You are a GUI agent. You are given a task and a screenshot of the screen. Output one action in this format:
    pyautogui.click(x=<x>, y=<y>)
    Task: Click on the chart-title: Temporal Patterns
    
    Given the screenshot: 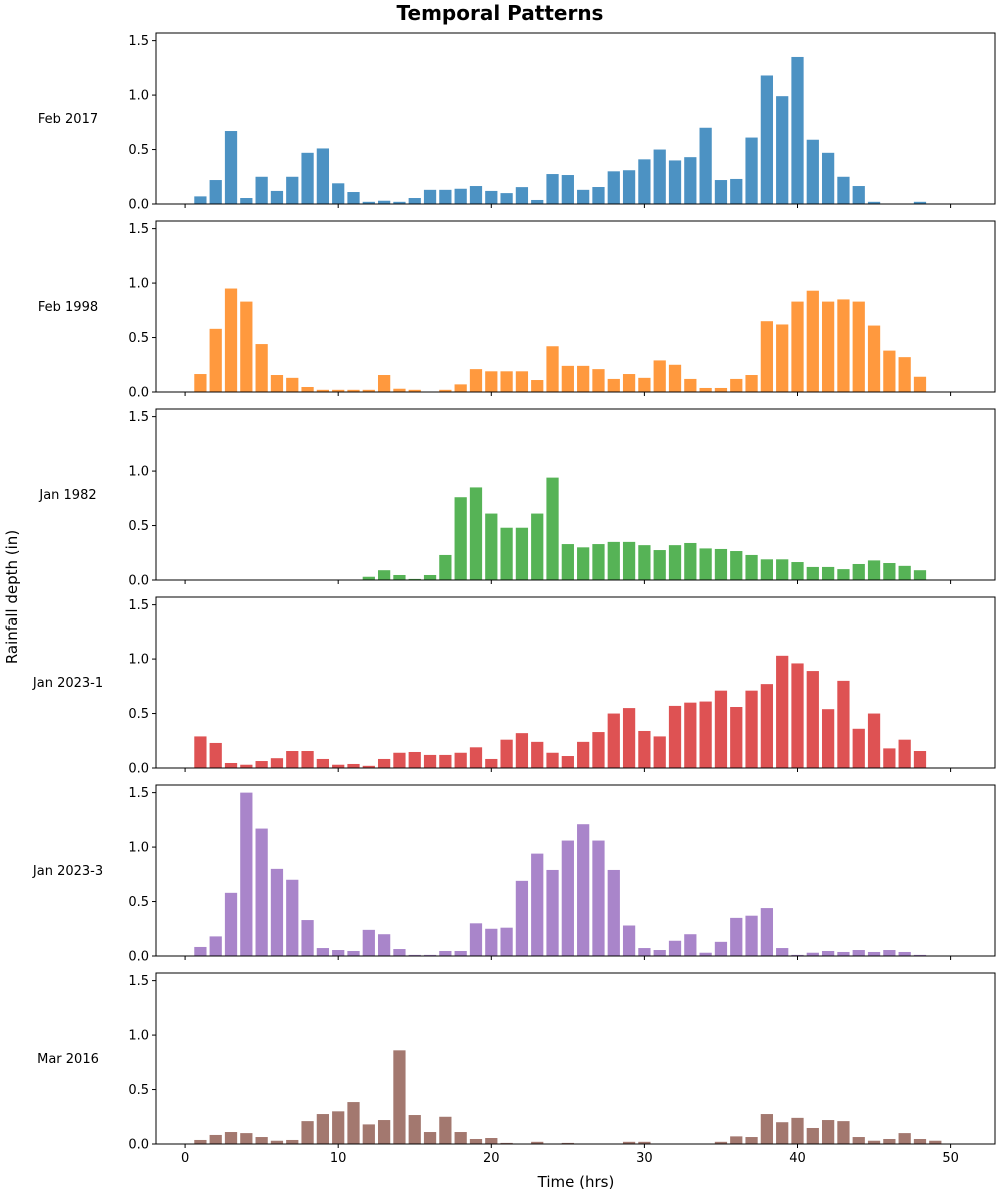 What is the action you would take?
    pyautogui.click(x=500, y=13)
    